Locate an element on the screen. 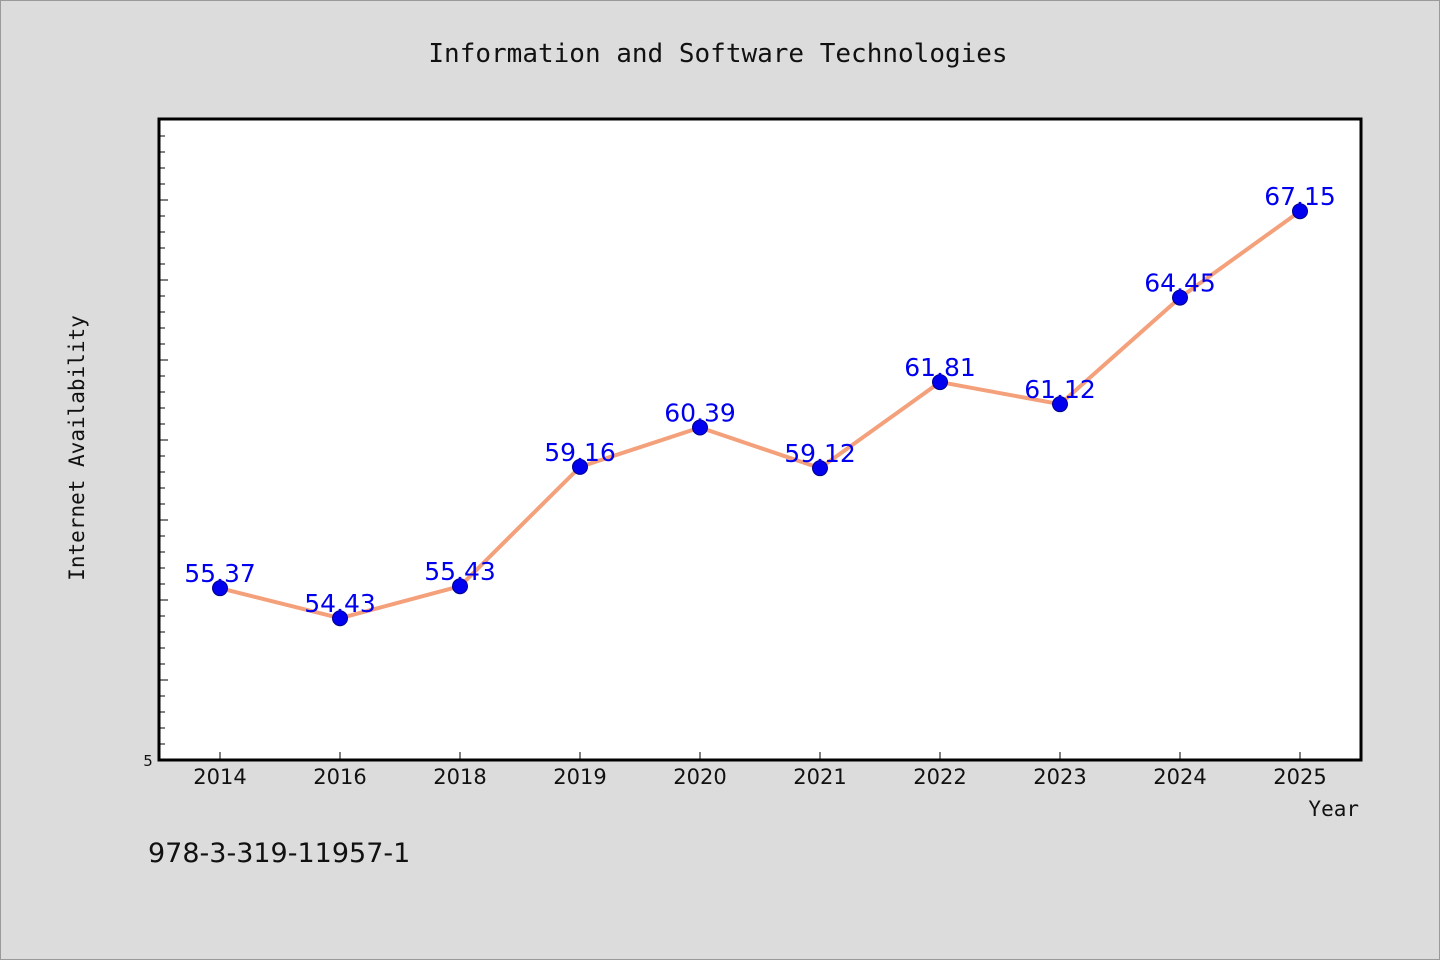 This screenshot has width=1440, height=960. data-label: 61.81 is located at coordinates (940, 367).